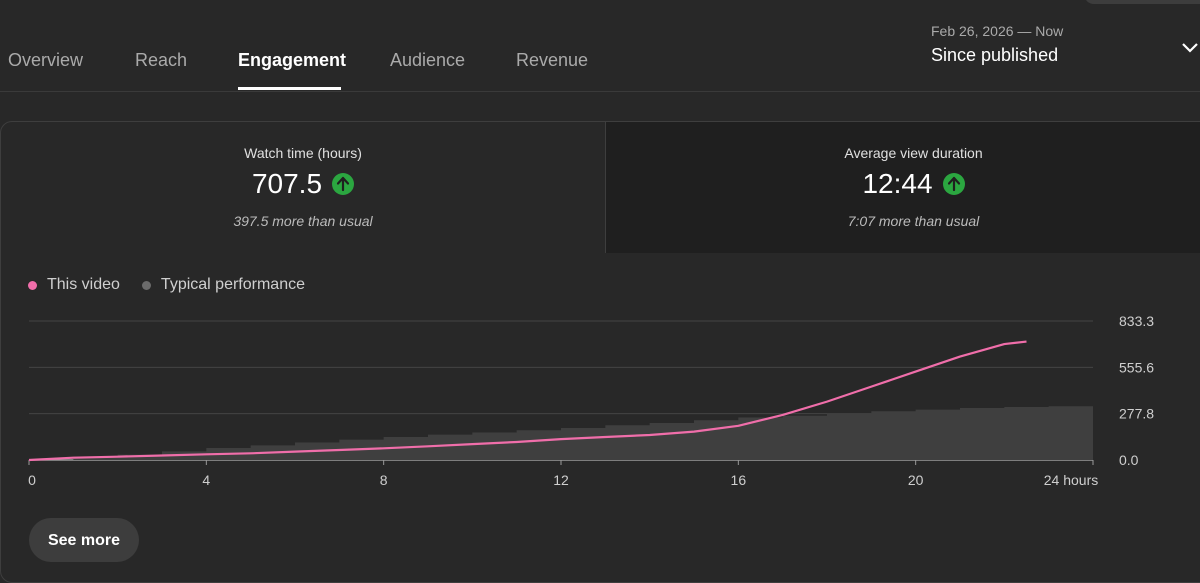 This screenshot has width=1200, height=583. Describe the element at coordinates (1129, 460) in the screenshot. I see `y-tick-label: 0.0` at that location.